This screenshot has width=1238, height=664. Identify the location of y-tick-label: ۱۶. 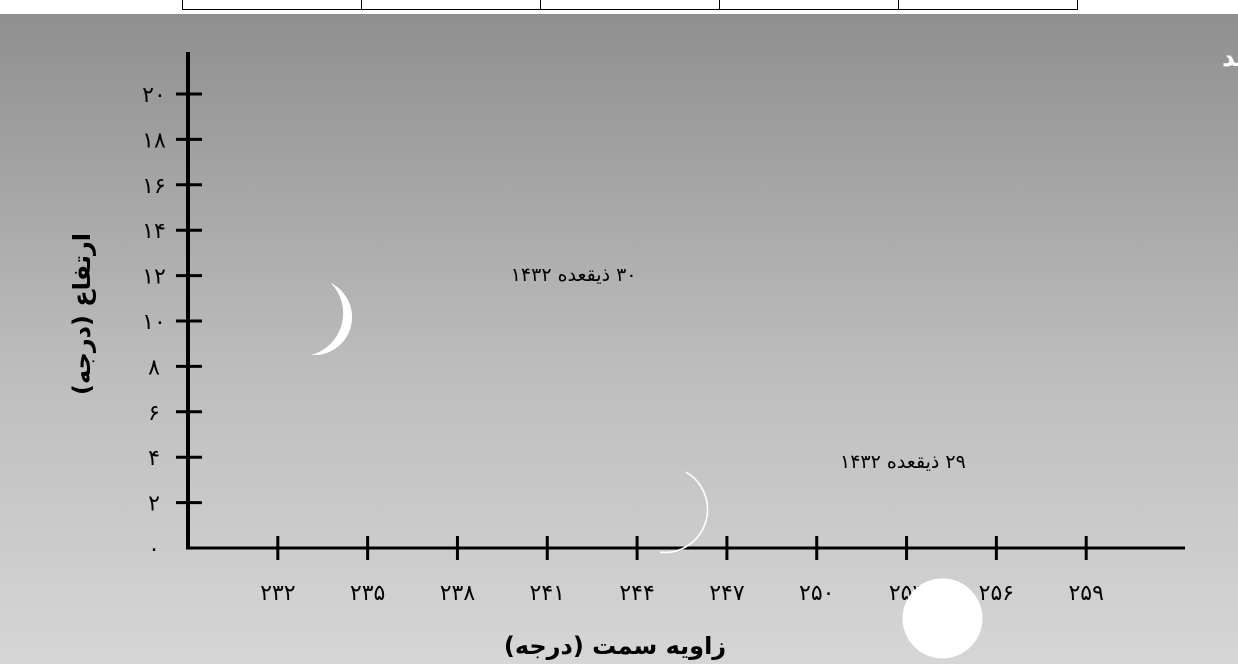
(154, 186).